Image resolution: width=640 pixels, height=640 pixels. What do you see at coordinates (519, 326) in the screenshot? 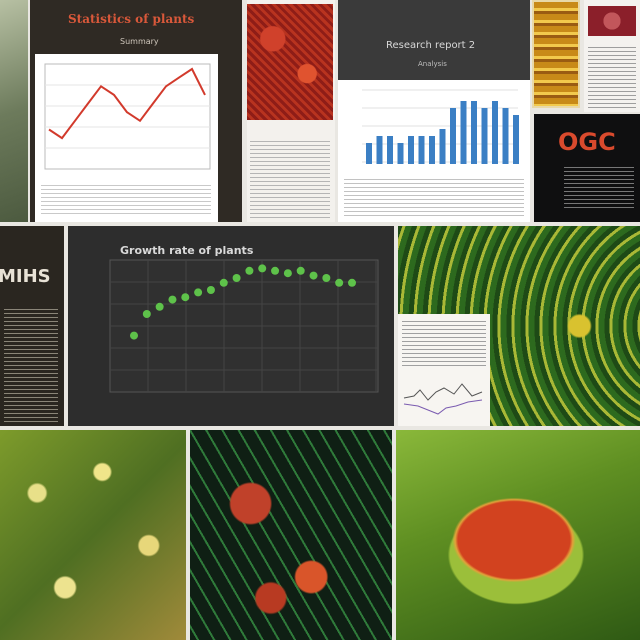
I see `collage-tile-leaf-with-paper` at bounding box center [519, 326].